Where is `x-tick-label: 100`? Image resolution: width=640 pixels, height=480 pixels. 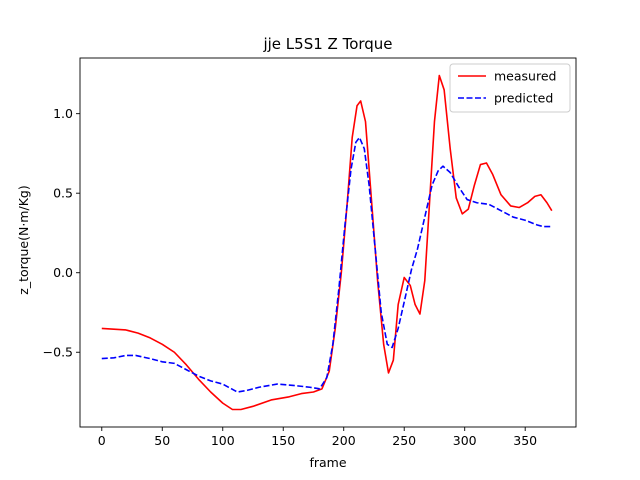 x-tick-label: 100 is located at coordinates (223, 440).